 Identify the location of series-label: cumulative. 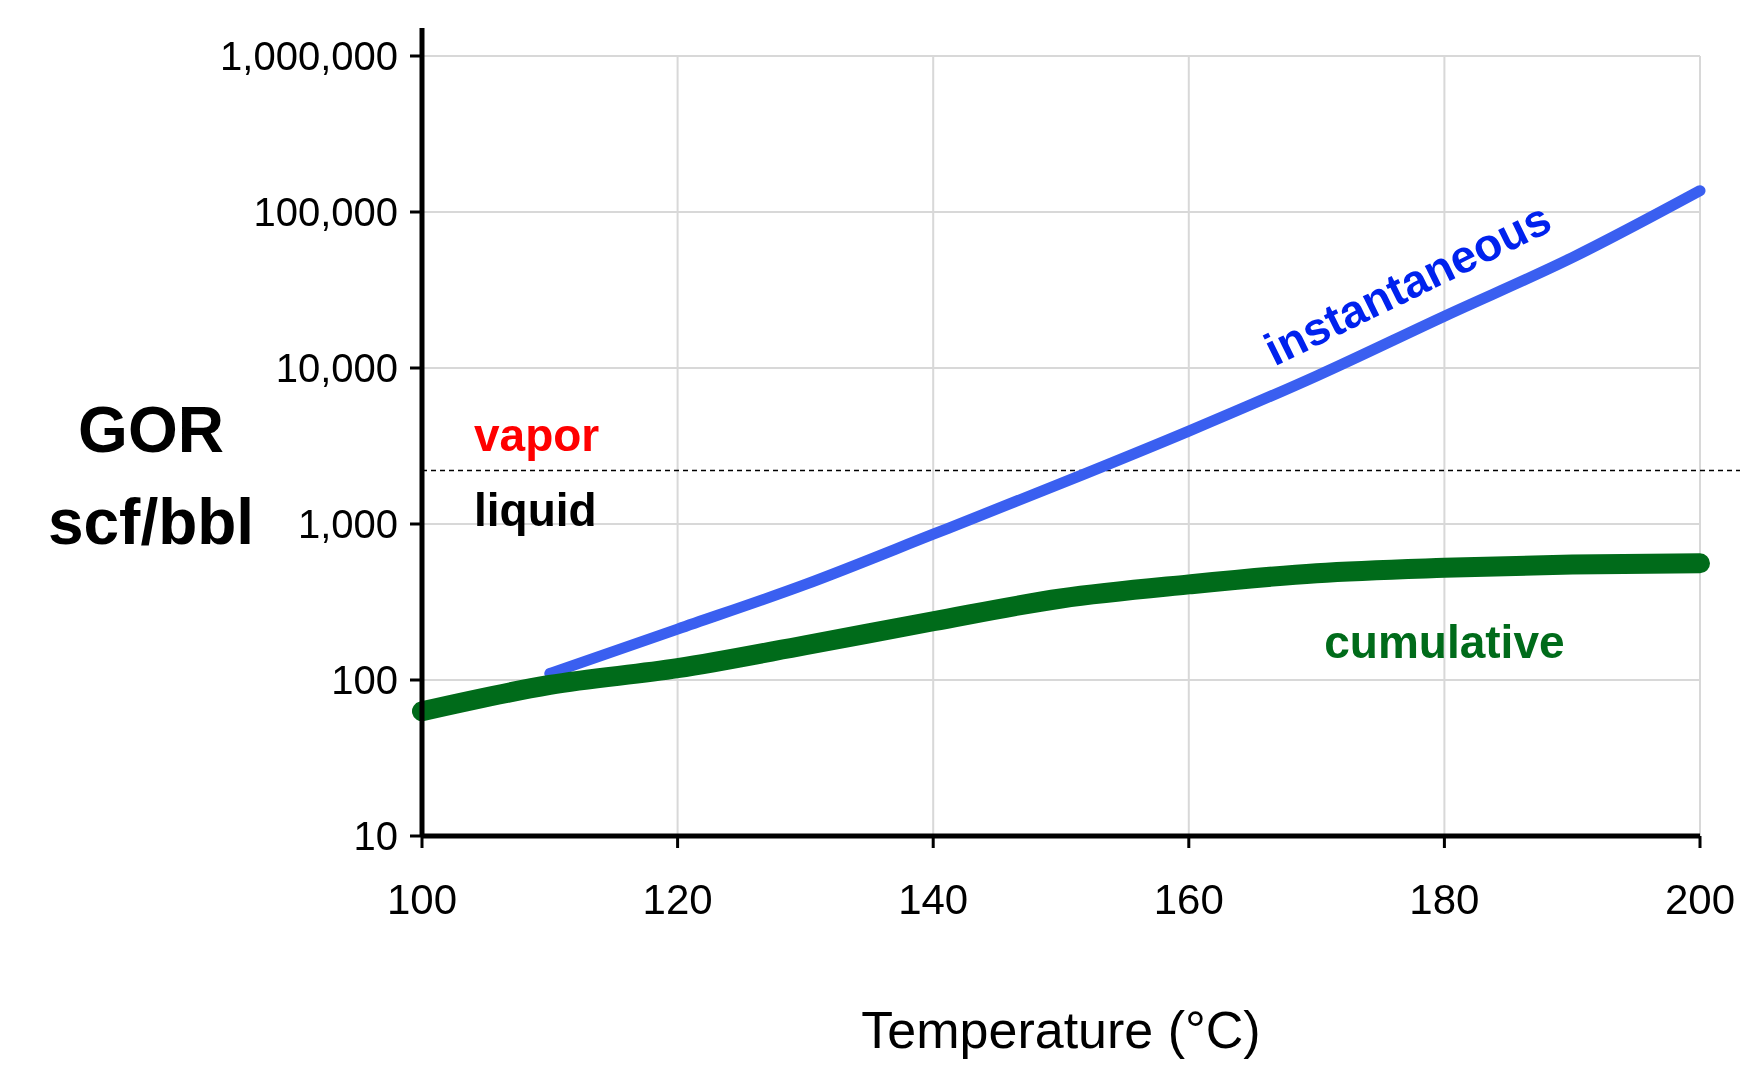
(1444, 641).